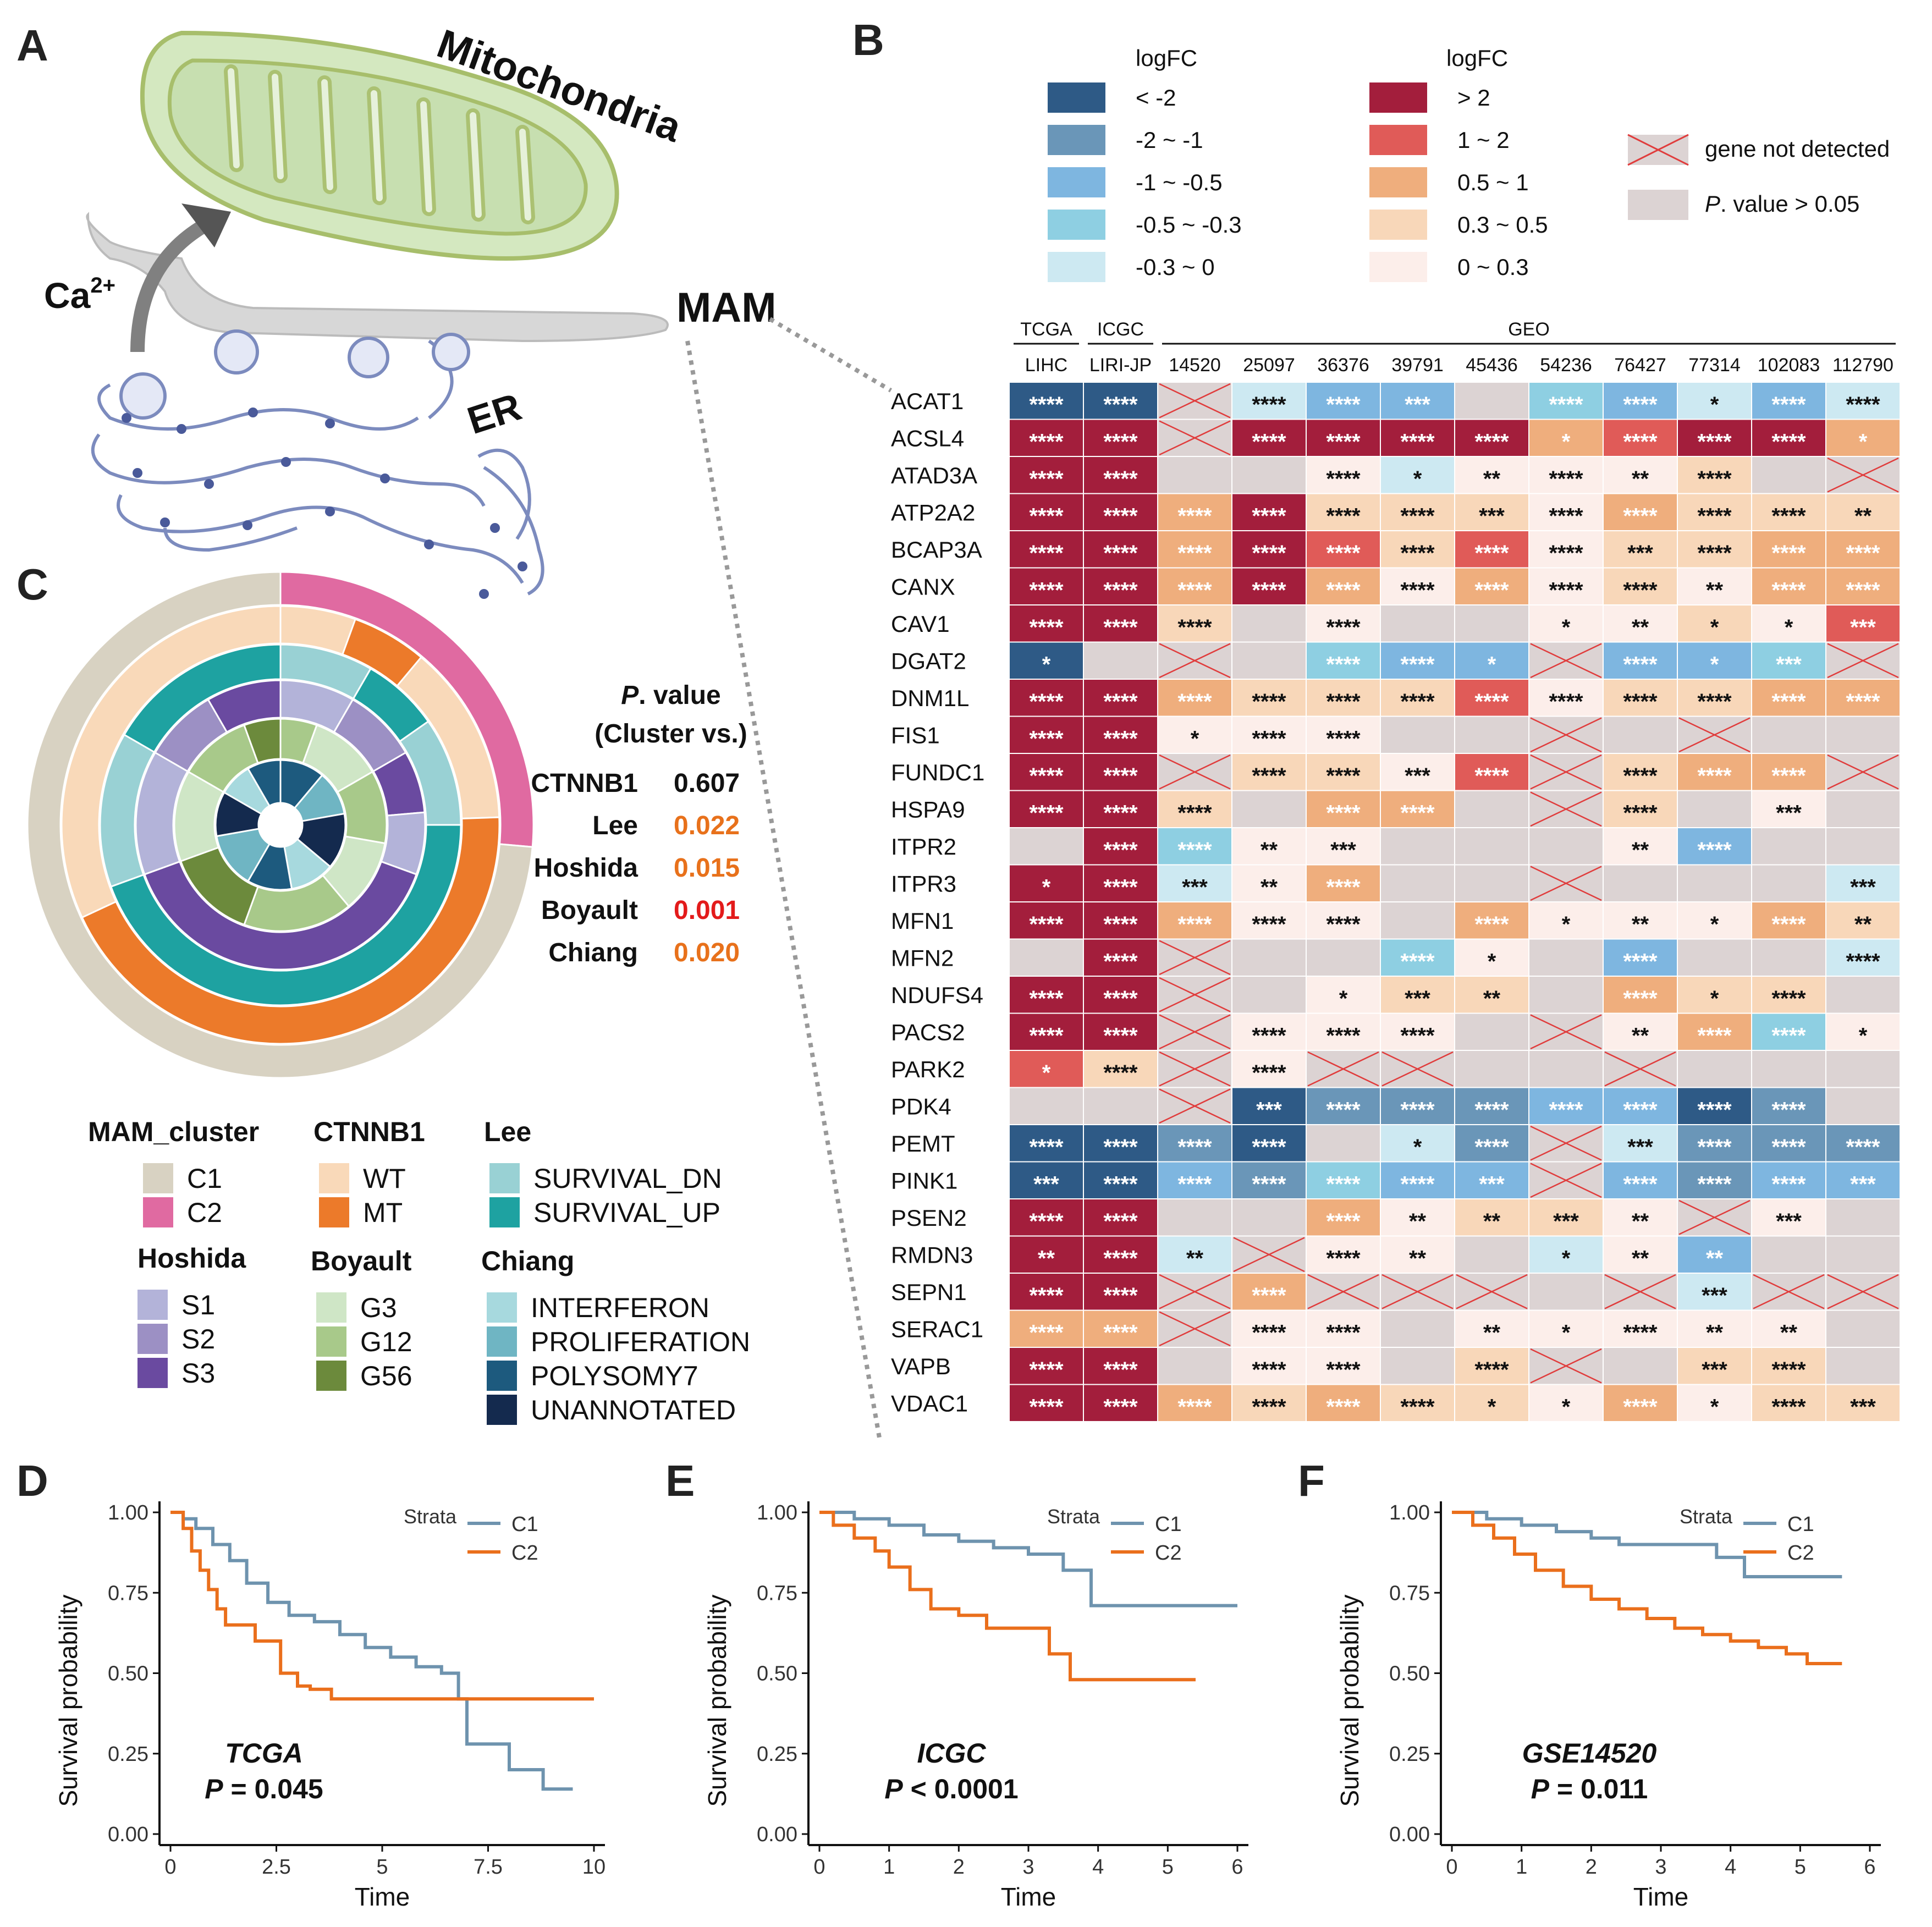  I want to click on gene-row-label: DNM1L, so click(930, 698).